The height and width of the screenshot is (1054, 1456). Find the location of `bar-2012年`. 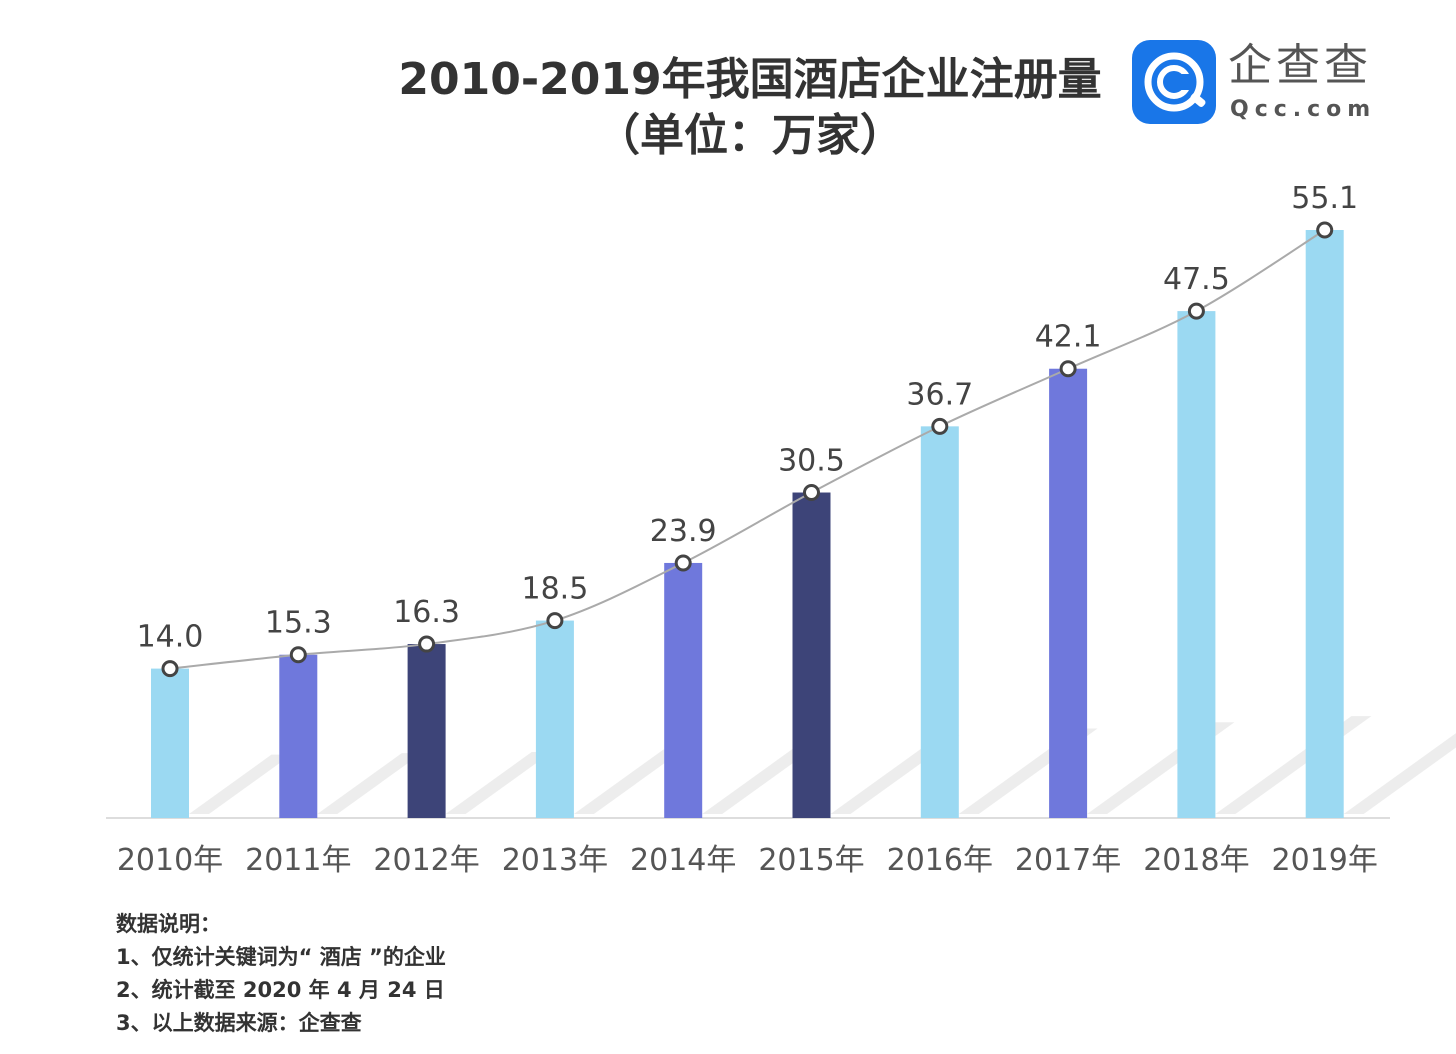

bar-2012年 is located at coordinates (426, 731).